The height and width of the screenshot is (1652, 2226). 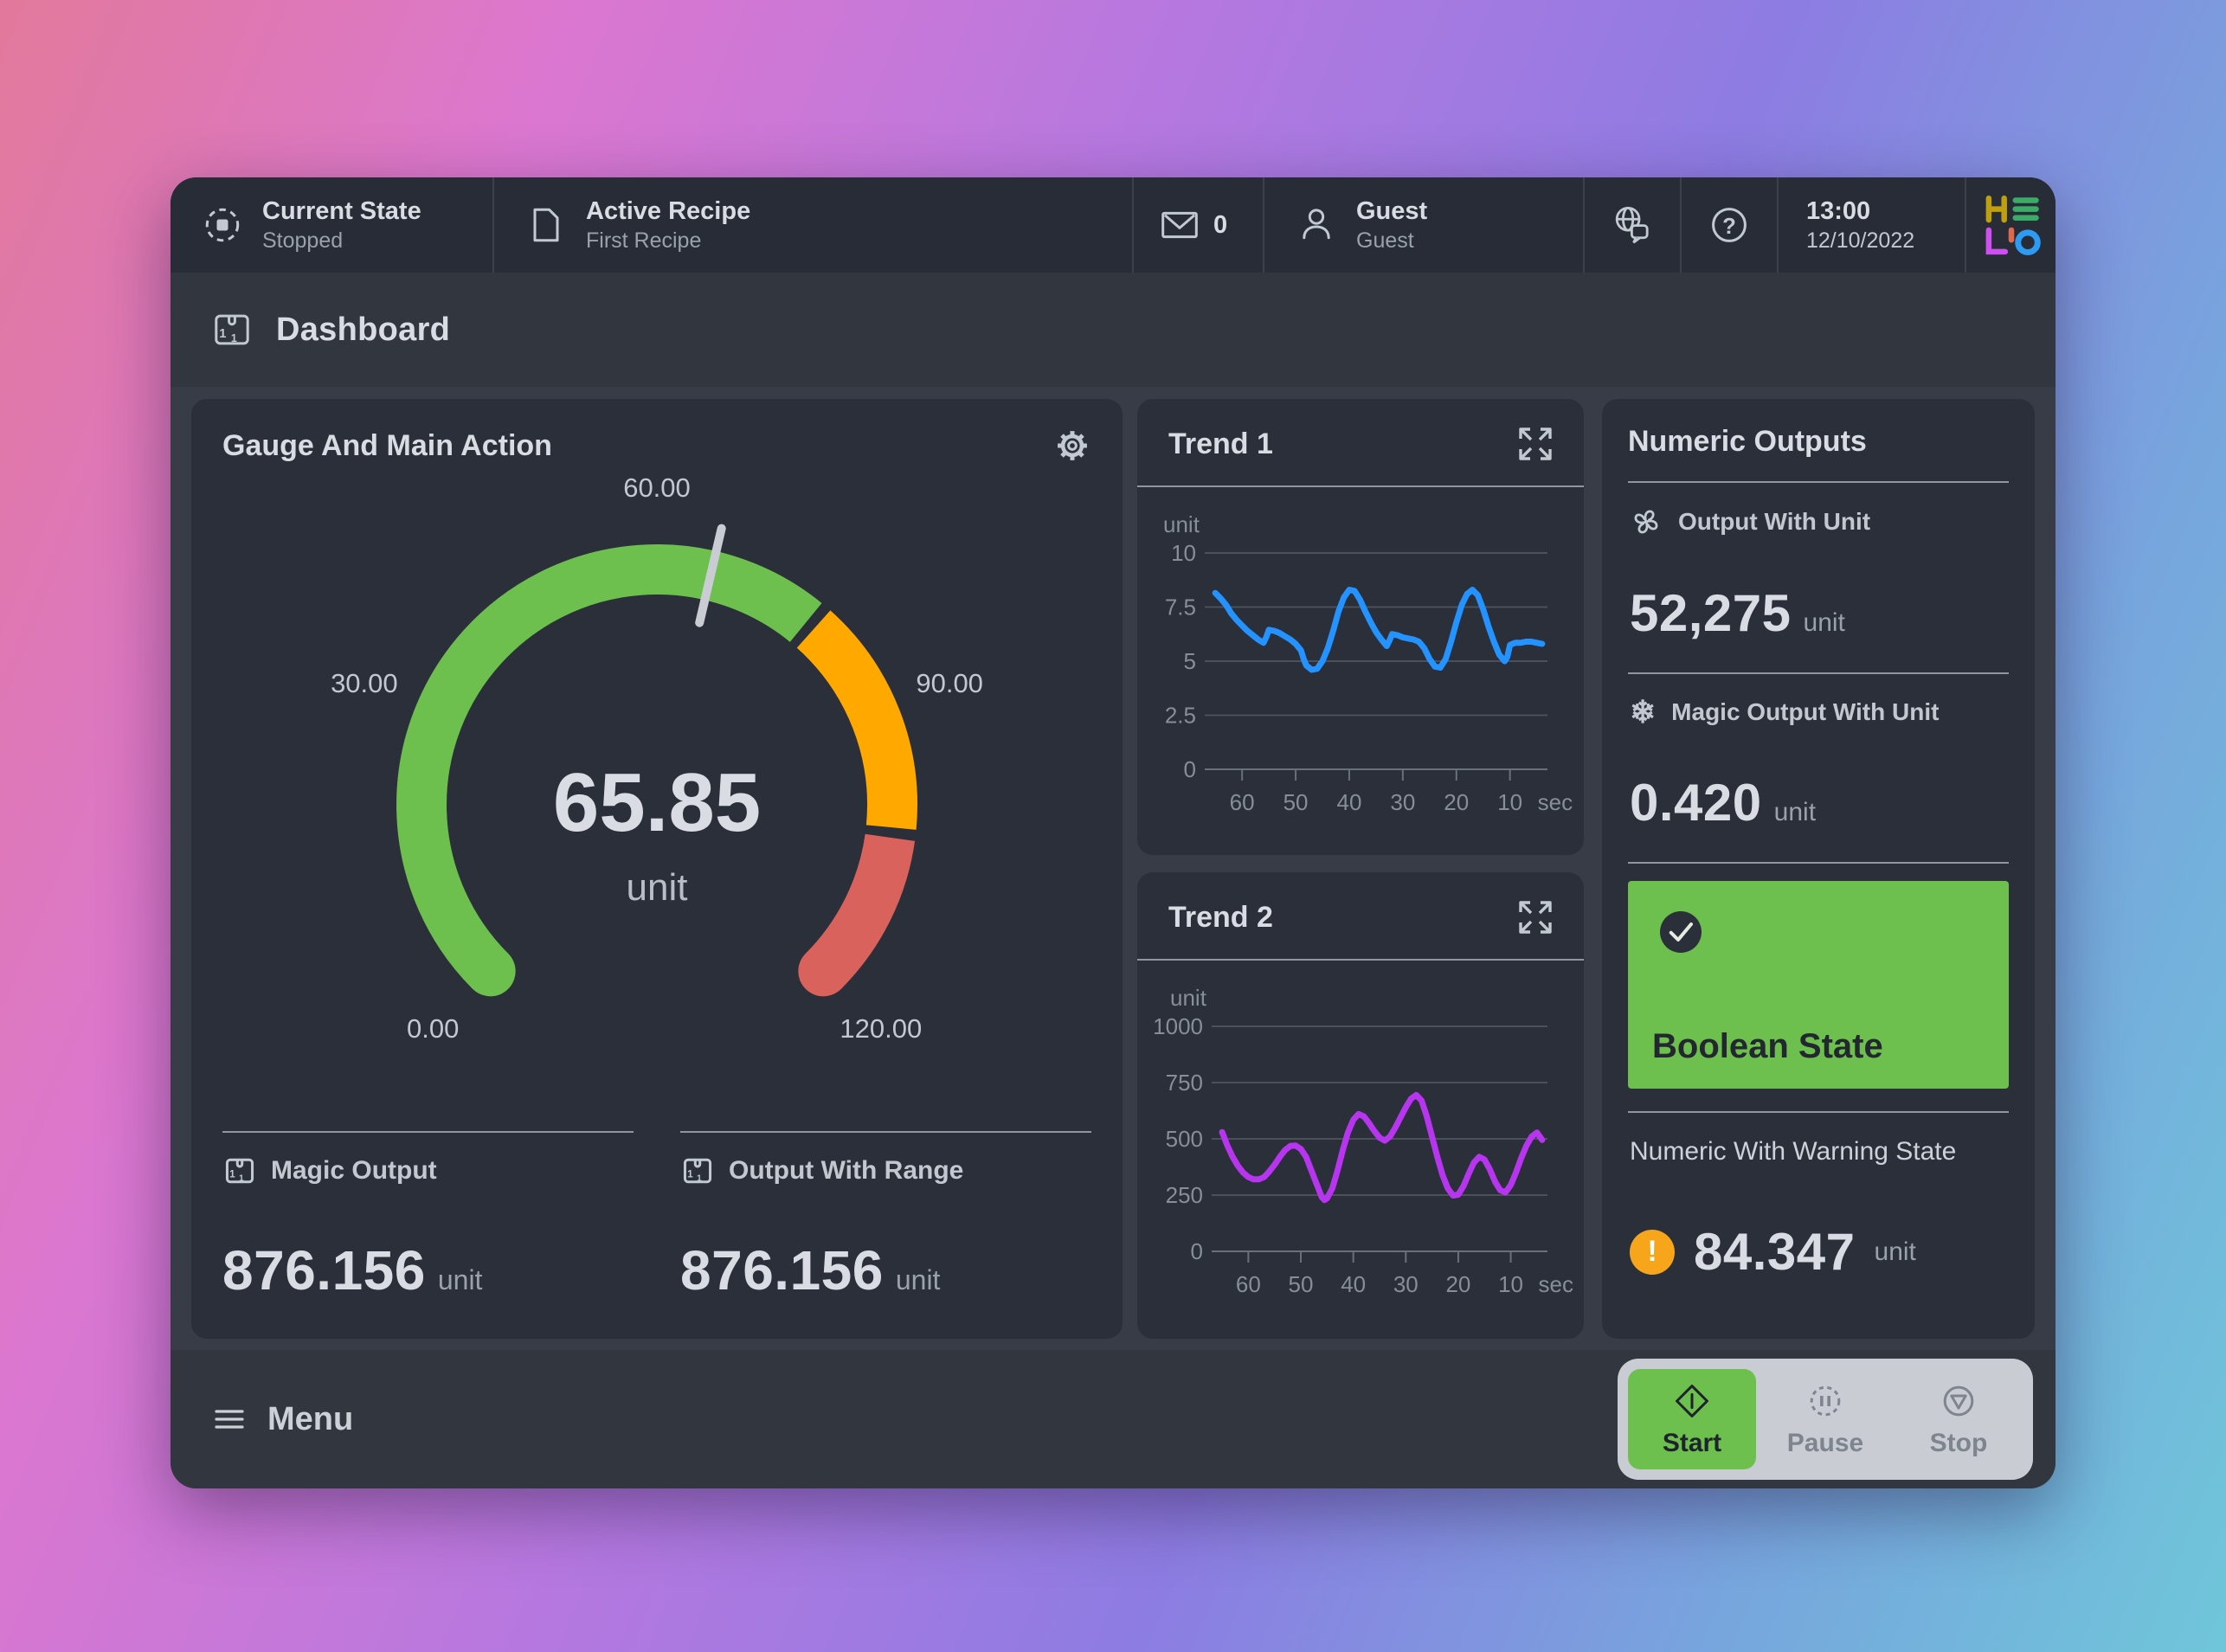 I want to click on gauge-card-outputs: 1 1 Magic Output 876.156 unit, so click(x=656, y=1216).